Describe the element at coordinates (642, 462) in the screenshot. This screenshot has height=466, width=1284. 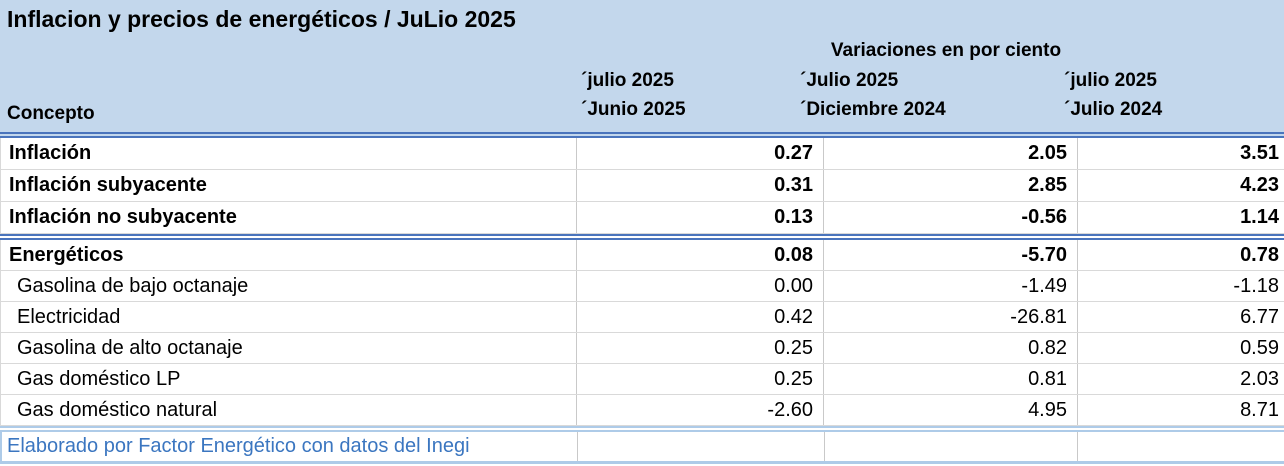
I see `bottom-border` at that location.